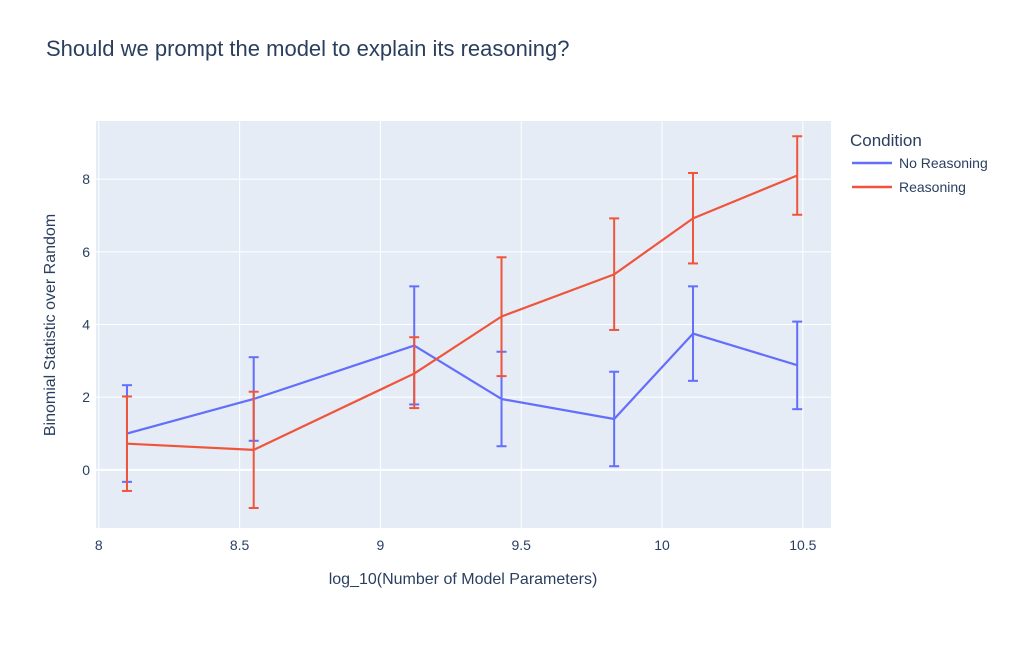 This screenshot has height=645, width=1024. I want to click on y-tick-label: 8, so click(86, 179).